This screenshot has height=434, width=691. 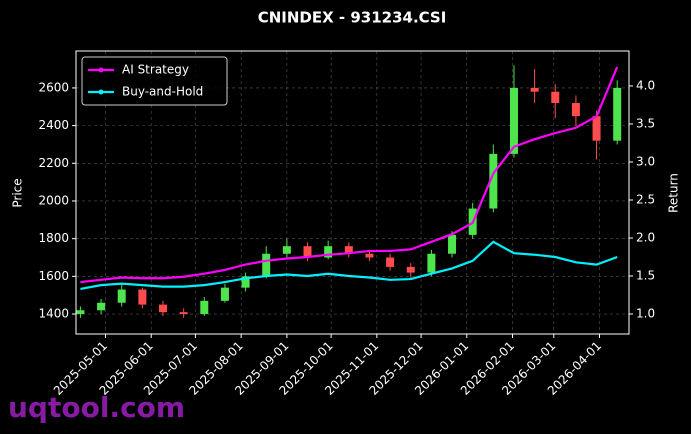 I want to click on y2-tick-label: 1.0, so click(x=645, y=314).